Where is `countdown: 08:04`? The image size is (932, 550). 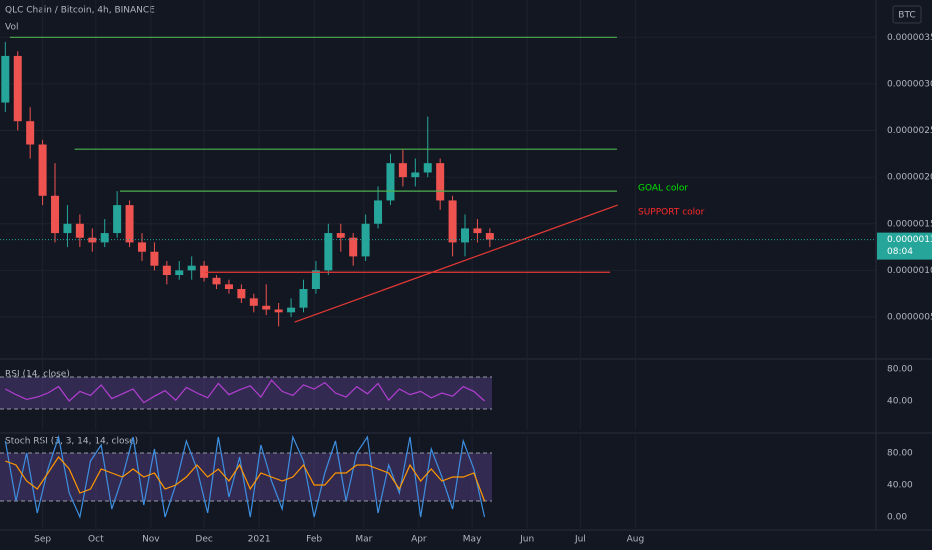
countdown: 08:04 is located at coordinates (900, 252).